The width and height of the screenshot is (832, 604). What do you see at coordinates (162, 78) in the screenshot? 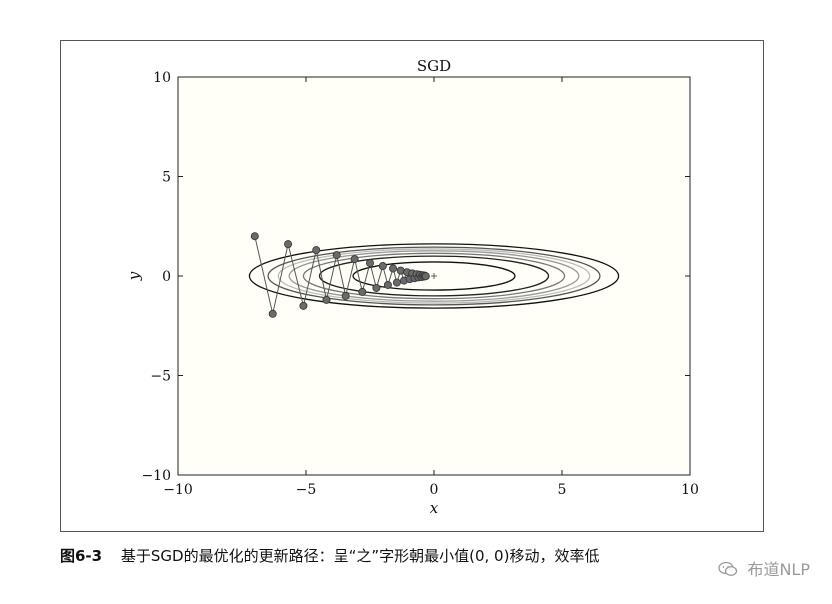
I see `y-tick-label: 10` at bounding box center [162, 78].